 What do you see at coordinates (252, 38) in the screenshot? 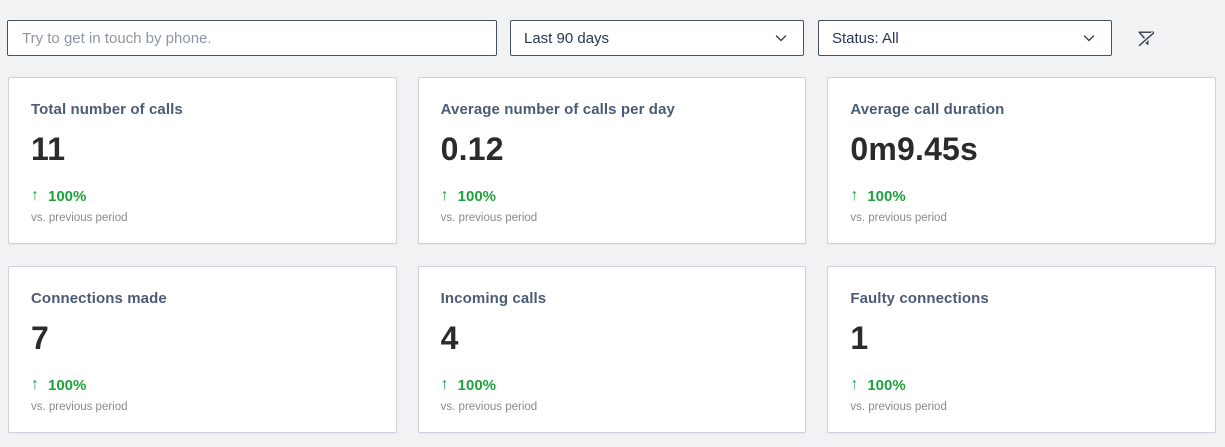
I see `search-input` at bounding box center [252, 38].